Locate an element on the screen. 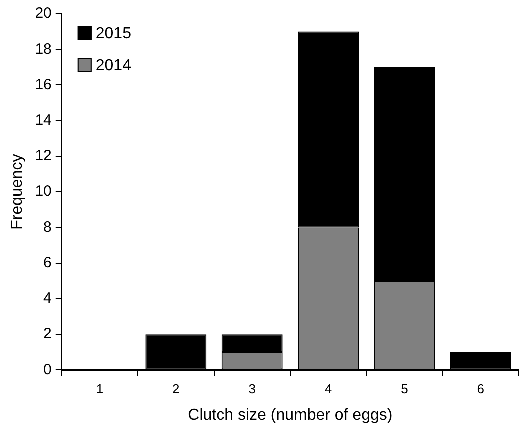 This screenshot has width=525, height=433. y-axis-title: Frequency is located at coordinates (17, 192).